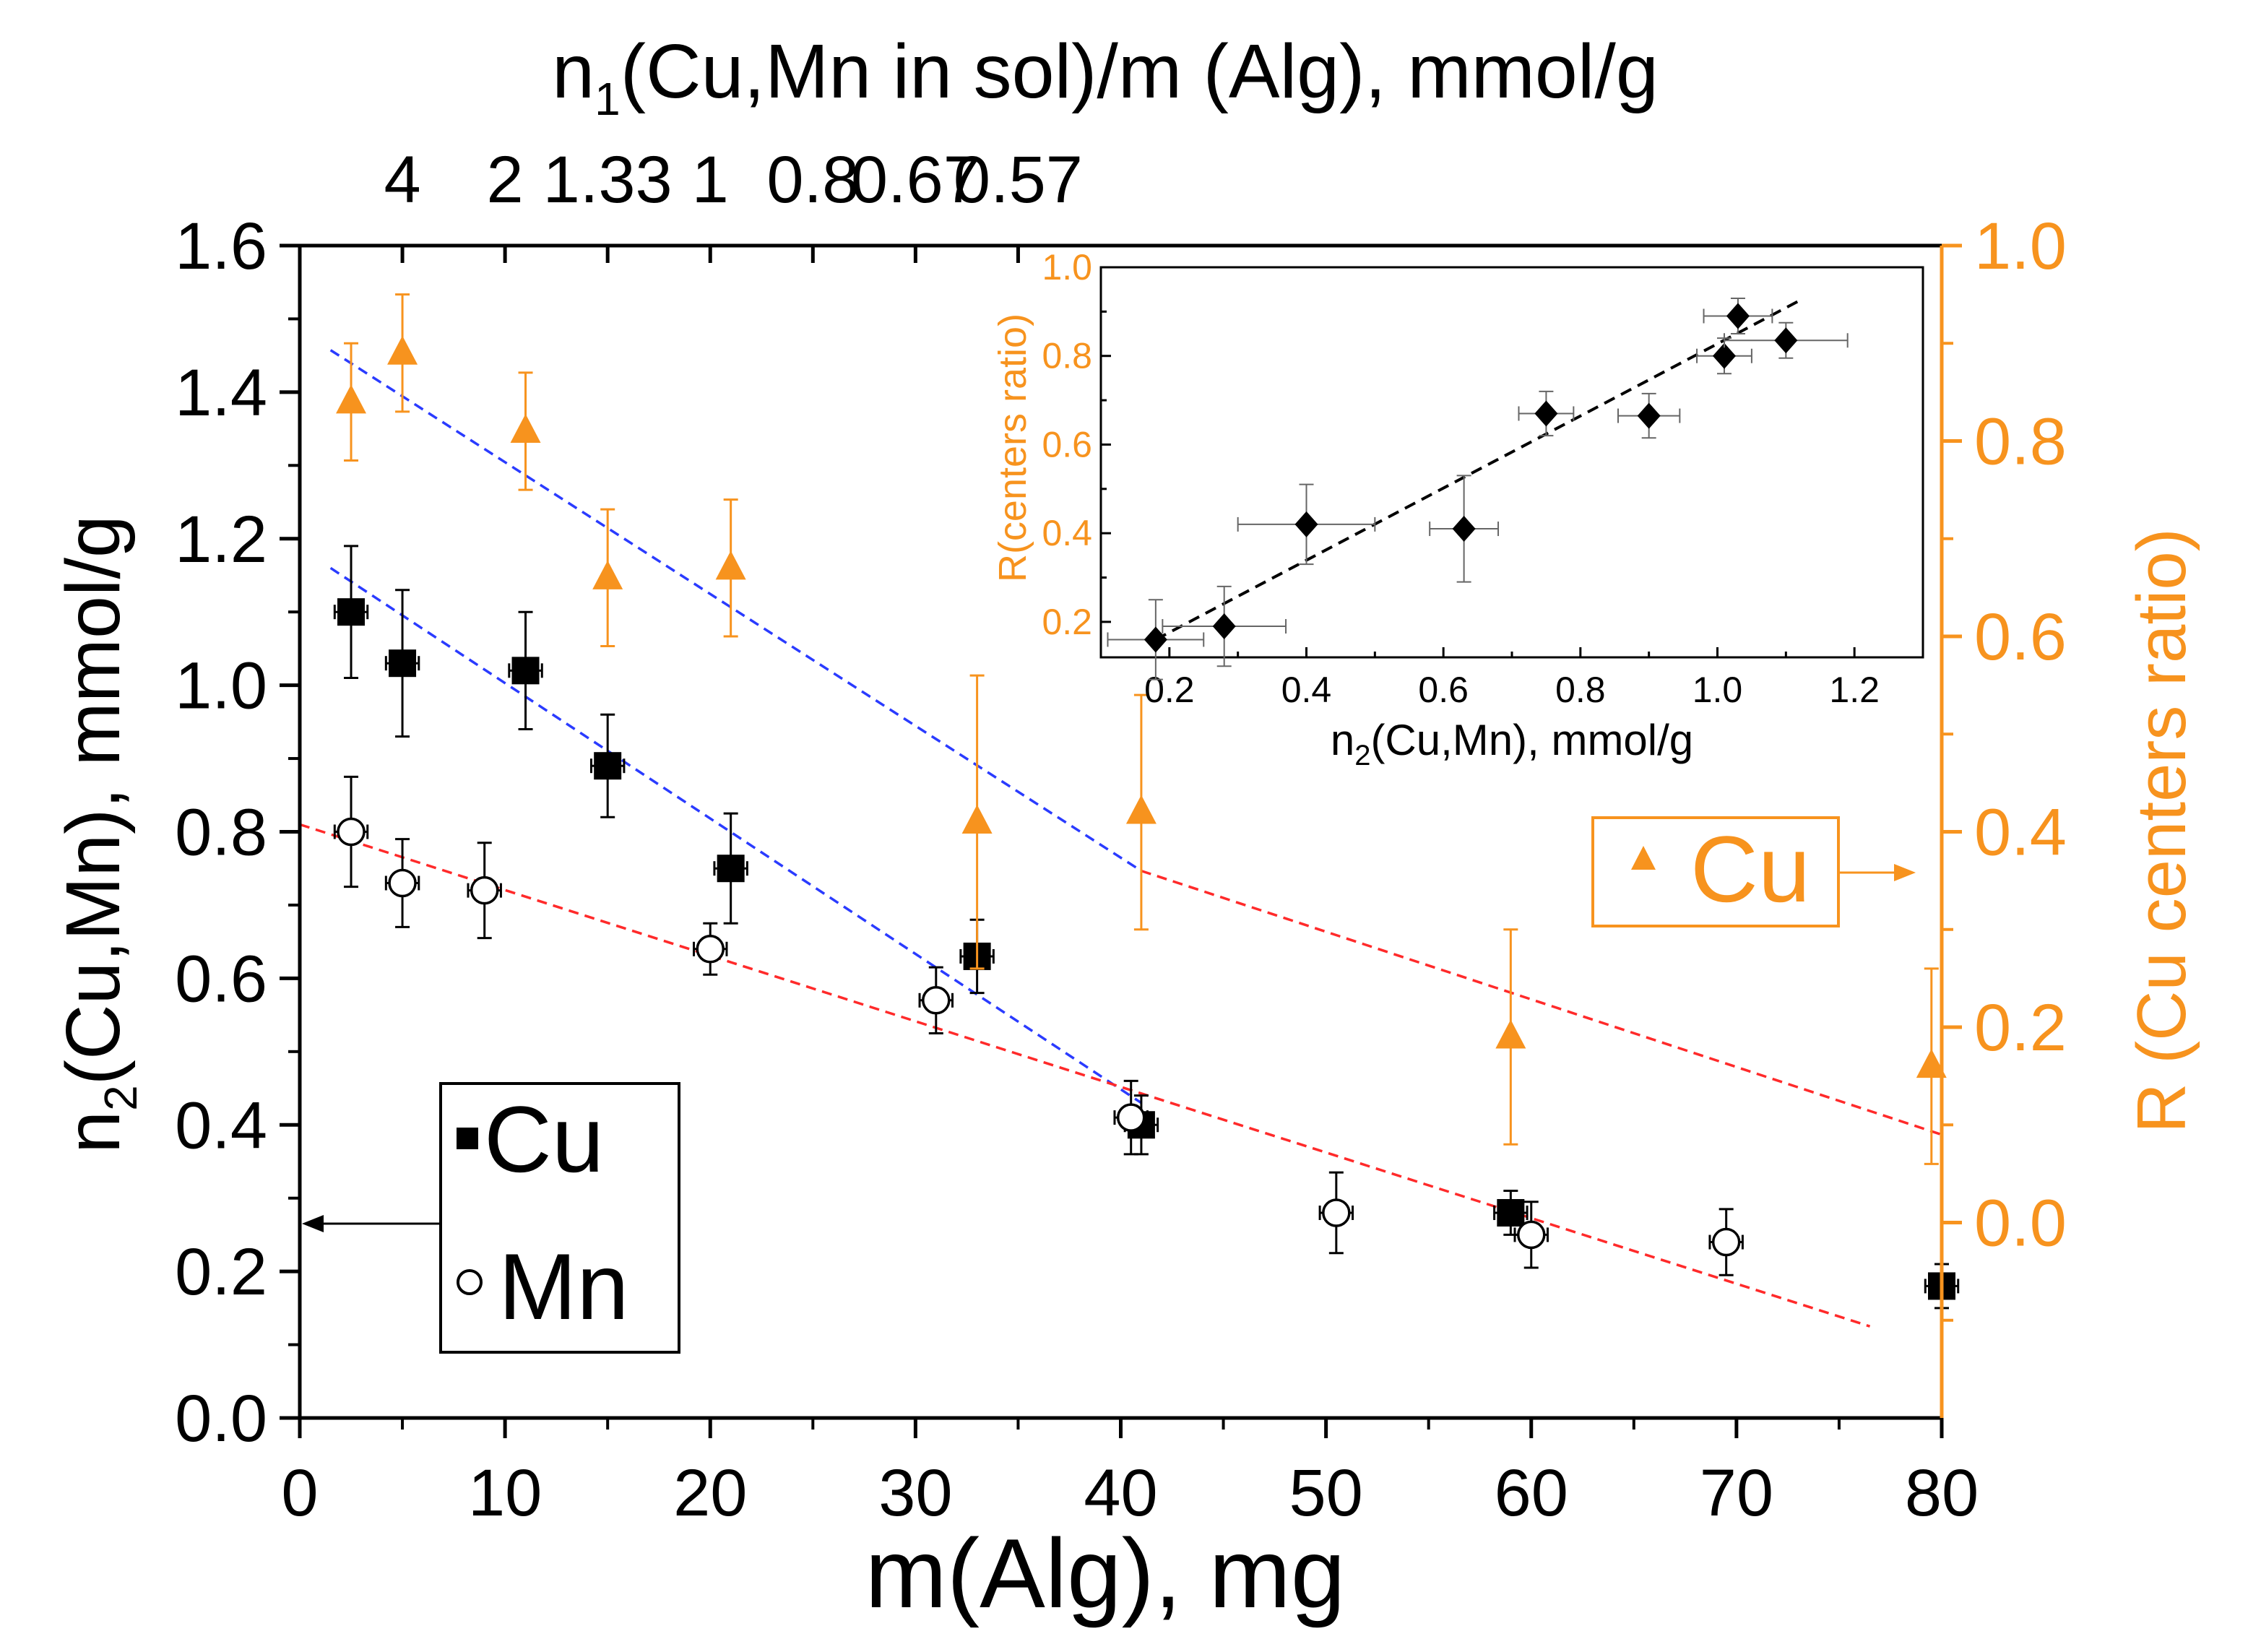 The height and width of the screenshot is (1652, 2248). Describe the element at coordinates (1444, 690) in the screenshot. I see `inset-x-tick-label-0.6: 0.6` at that location.